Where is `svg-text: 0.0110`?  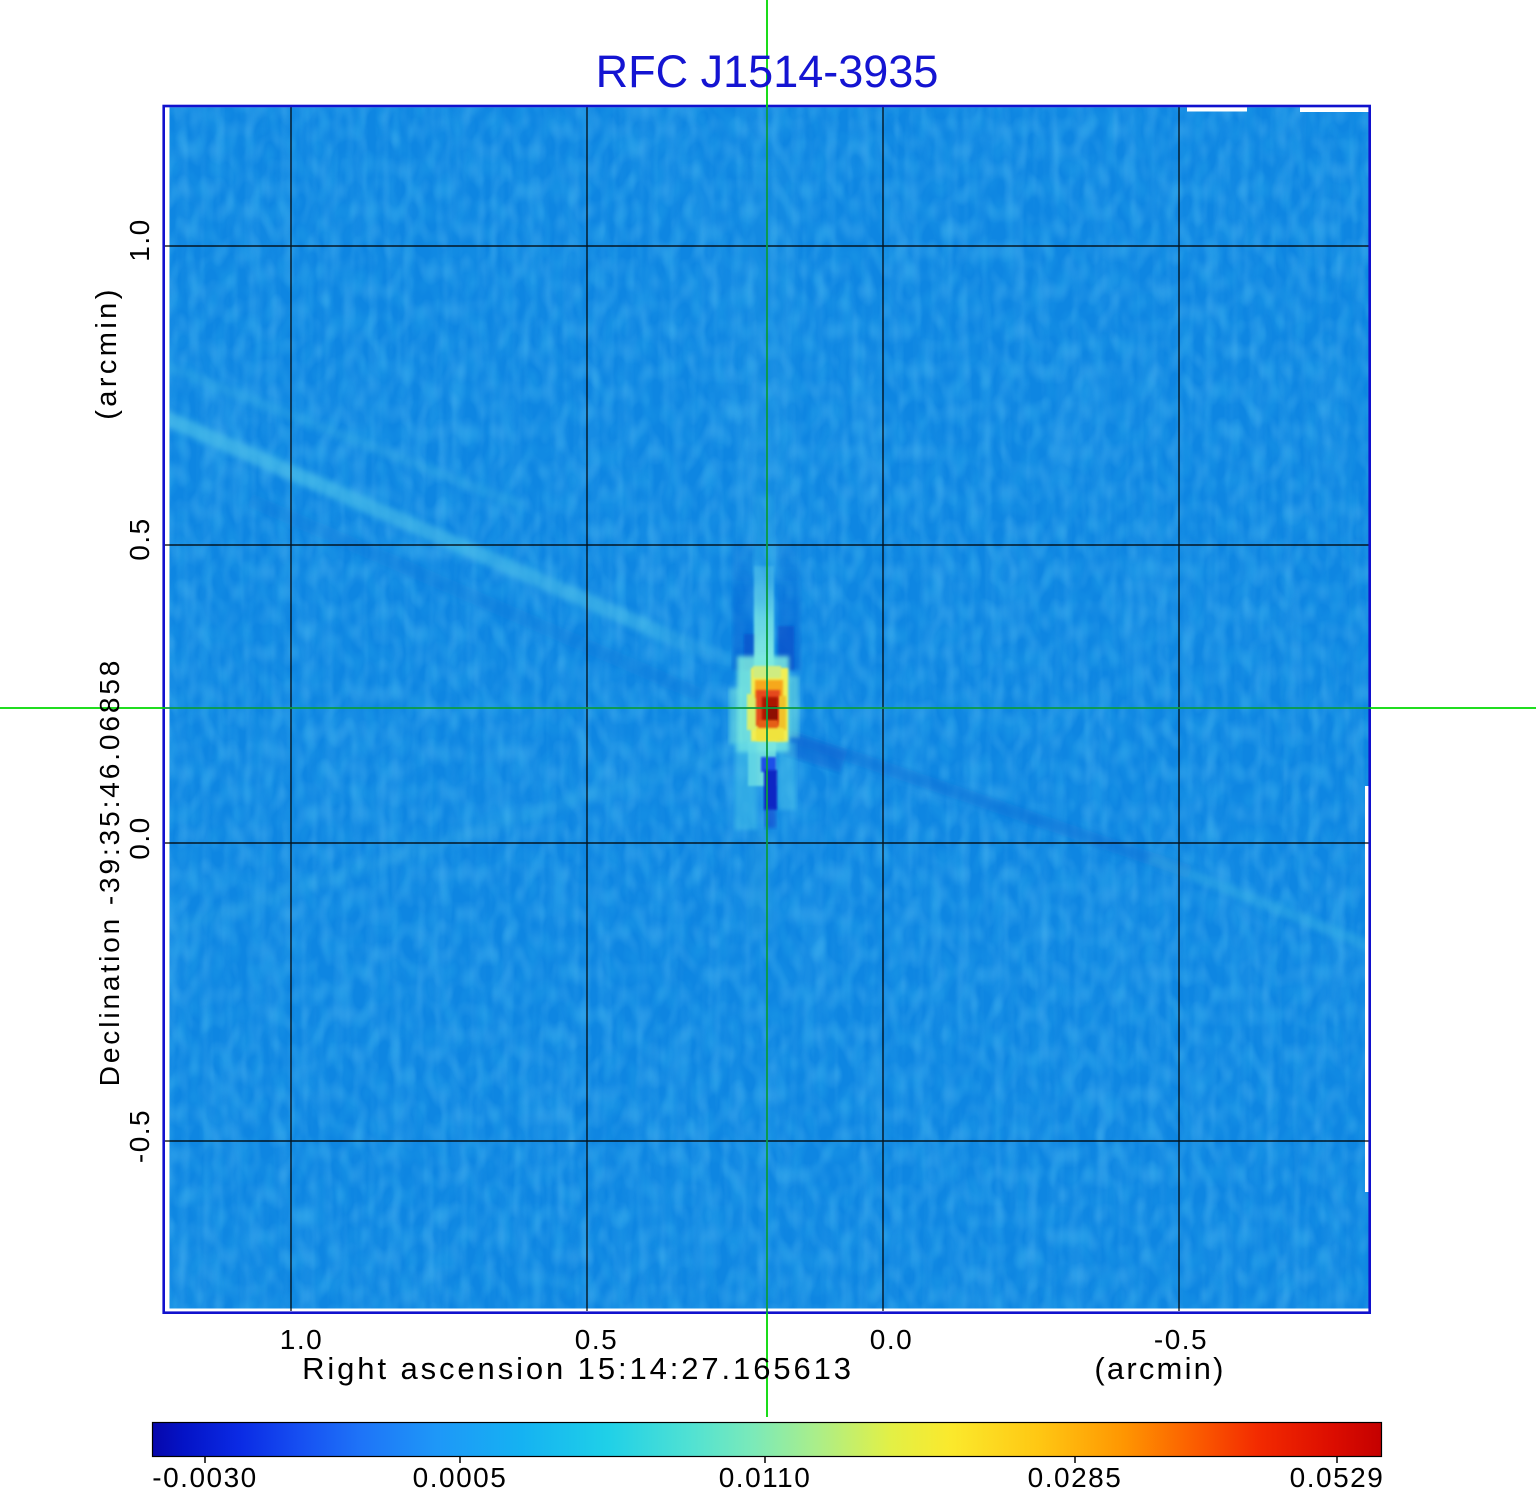 svg-text: 0.0110 is located at coordinates (765, 1477).